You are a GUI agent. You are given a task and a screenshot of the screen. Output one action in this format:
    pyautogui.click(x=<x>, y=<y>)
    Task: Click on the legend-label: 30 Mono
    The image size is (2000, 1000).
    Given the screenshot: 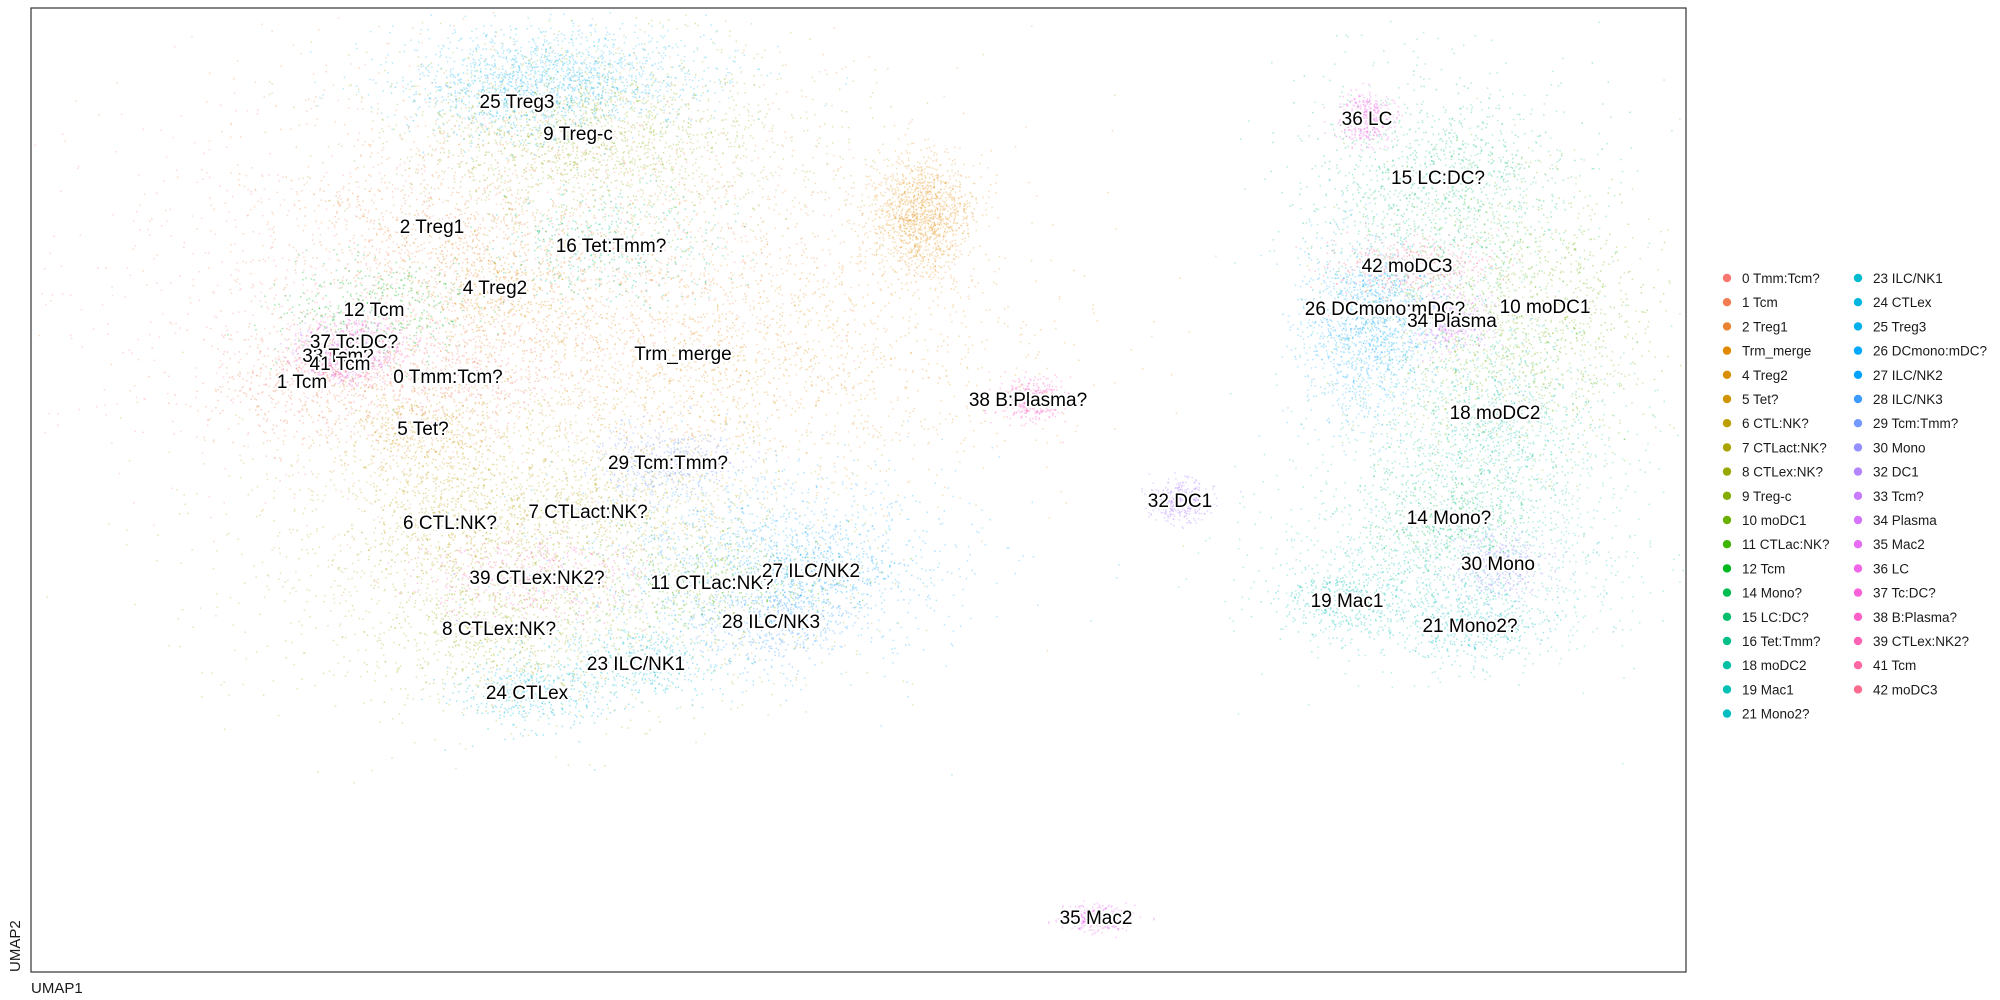 What is the action you would take?
    pyautogui.click(x=1899, y=447)
    